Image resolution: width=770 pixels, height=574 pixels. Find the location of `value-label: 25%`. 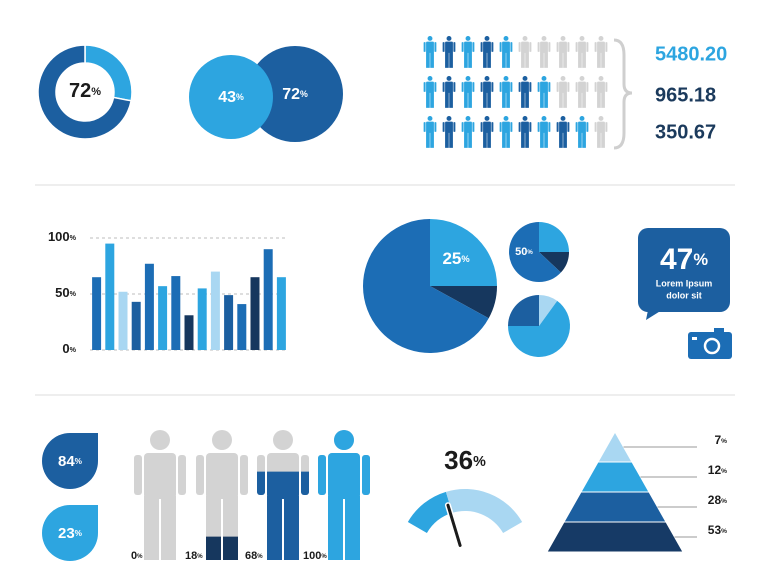

value-label: 25% is located at coordinates (456, 258).